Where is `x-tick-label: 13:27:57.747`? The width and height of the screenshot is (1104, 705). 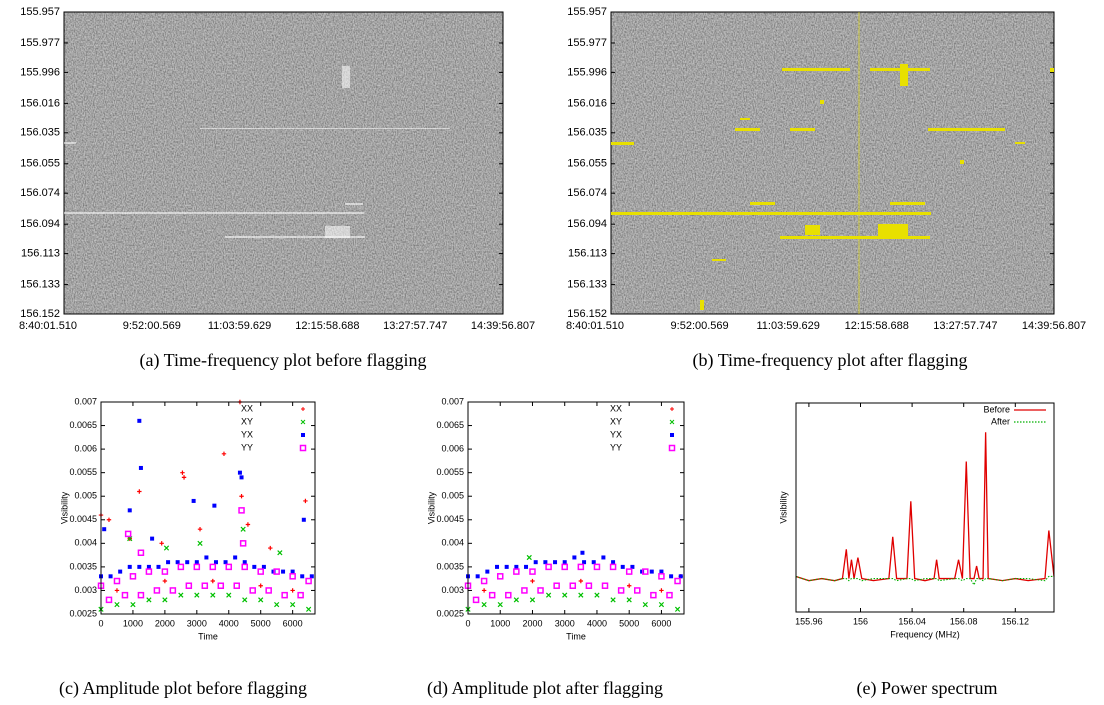 x-tick-label: 13:27:57.747 is located at coordinates (415, 326).